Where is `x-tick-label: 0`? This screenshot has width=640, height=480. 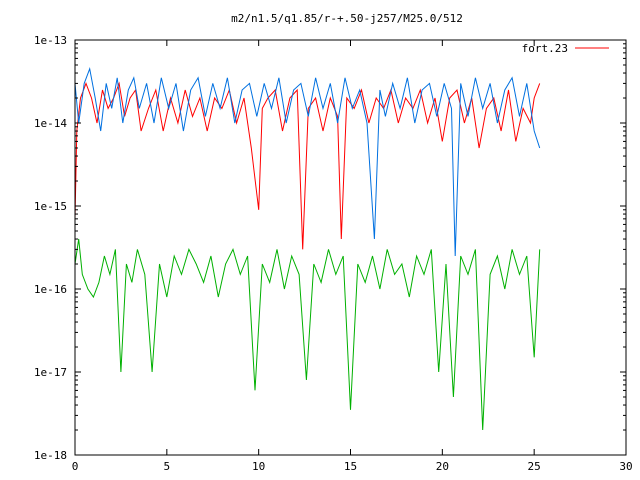
x-tick-label: 0 is located at coordinates (75, 466).